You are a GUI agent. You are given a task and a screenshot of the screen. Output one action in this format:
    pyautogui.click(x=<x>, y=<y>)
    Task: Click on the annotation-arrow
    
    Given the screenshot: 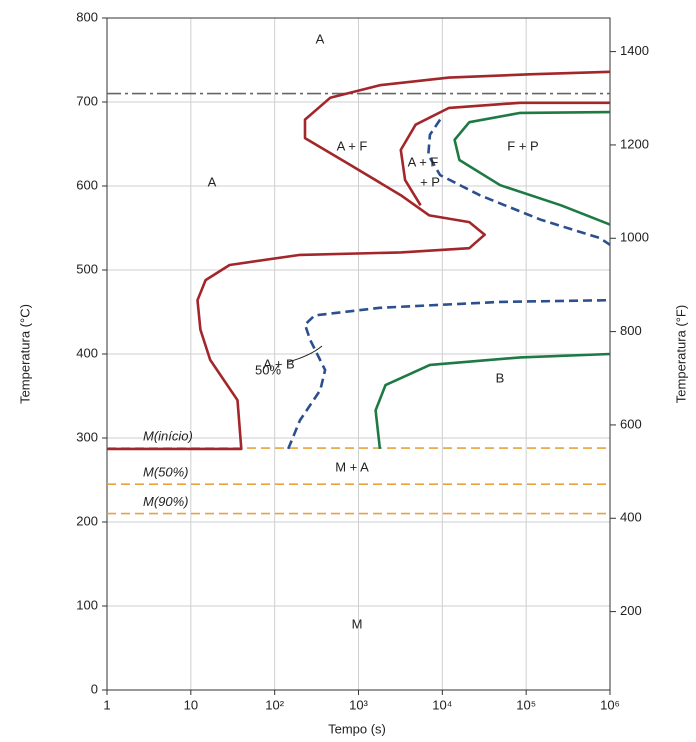 What is the action you would take?
    pyautogui.click(x=305, y=354)
    